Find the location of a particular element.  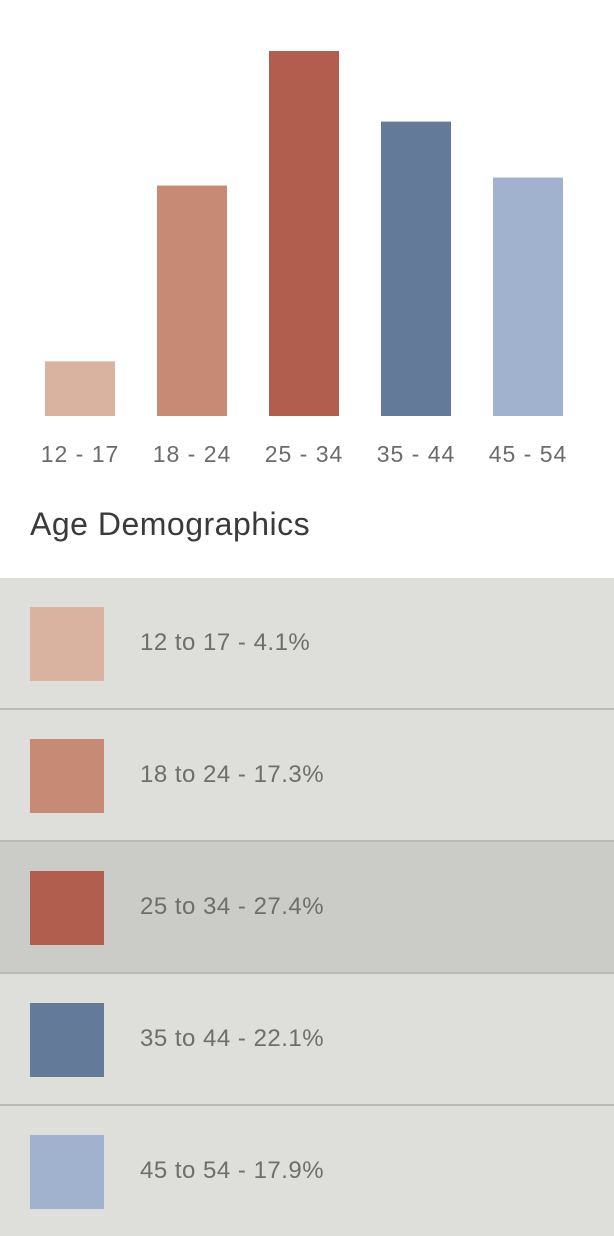

x-tick-label: 45 - 54 is located at coordinates (528, 454).